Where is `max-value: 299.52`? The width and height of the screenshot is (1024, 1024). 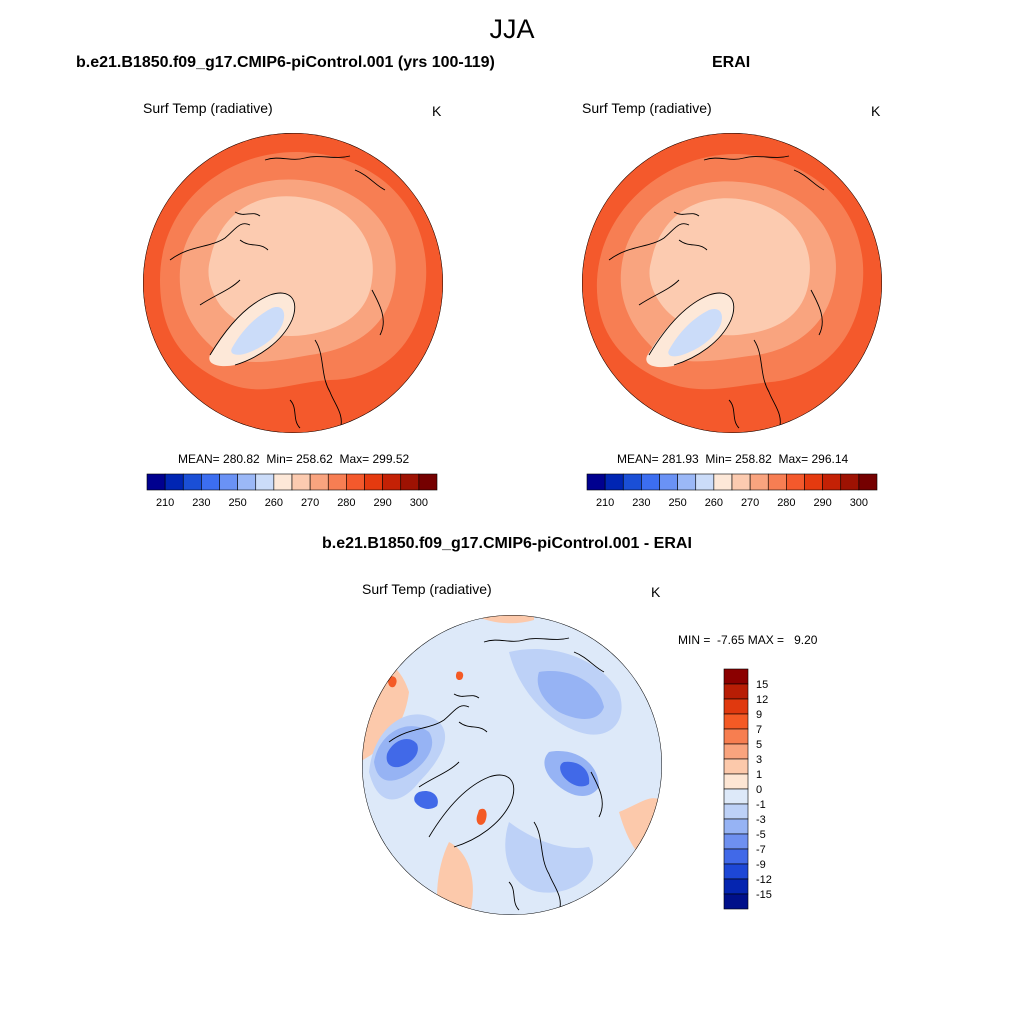
max-value: 299.52 is located at coordinates (391, 459).